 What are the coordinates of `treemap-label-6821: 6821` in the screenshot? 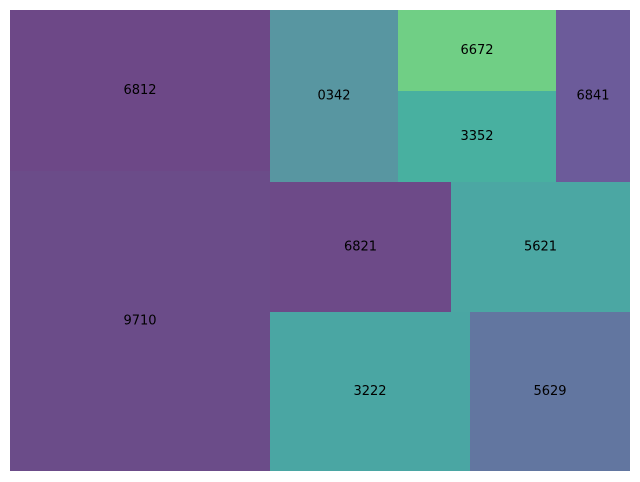 It's located at (360, 247).